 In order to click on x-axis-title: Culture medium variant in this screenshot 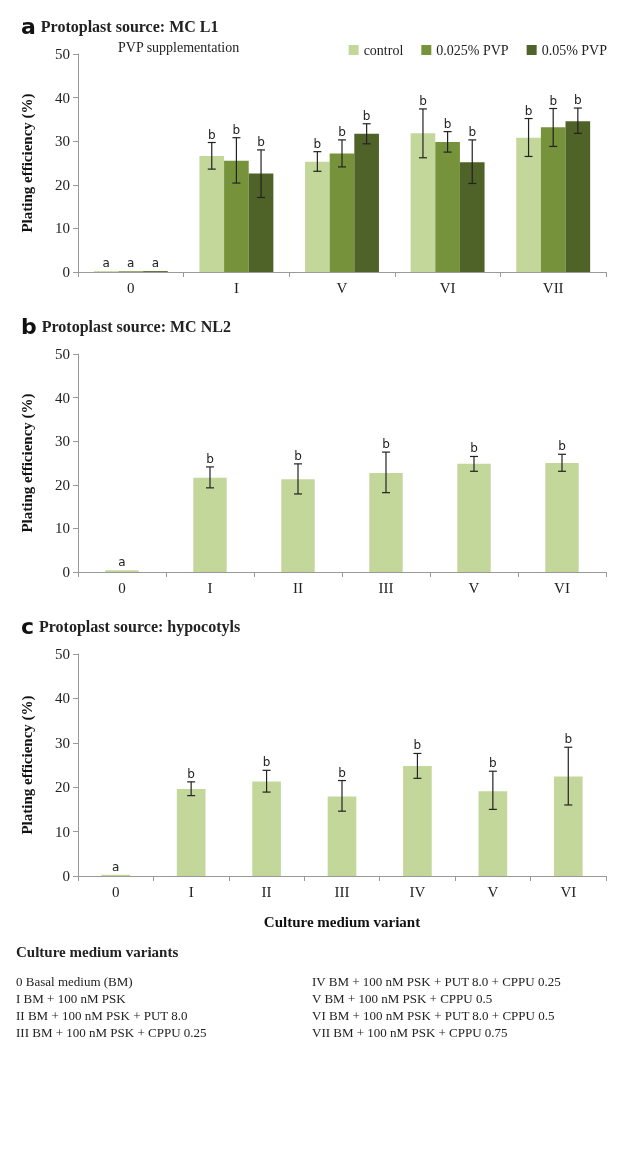, I will do `click(342, 921)`.